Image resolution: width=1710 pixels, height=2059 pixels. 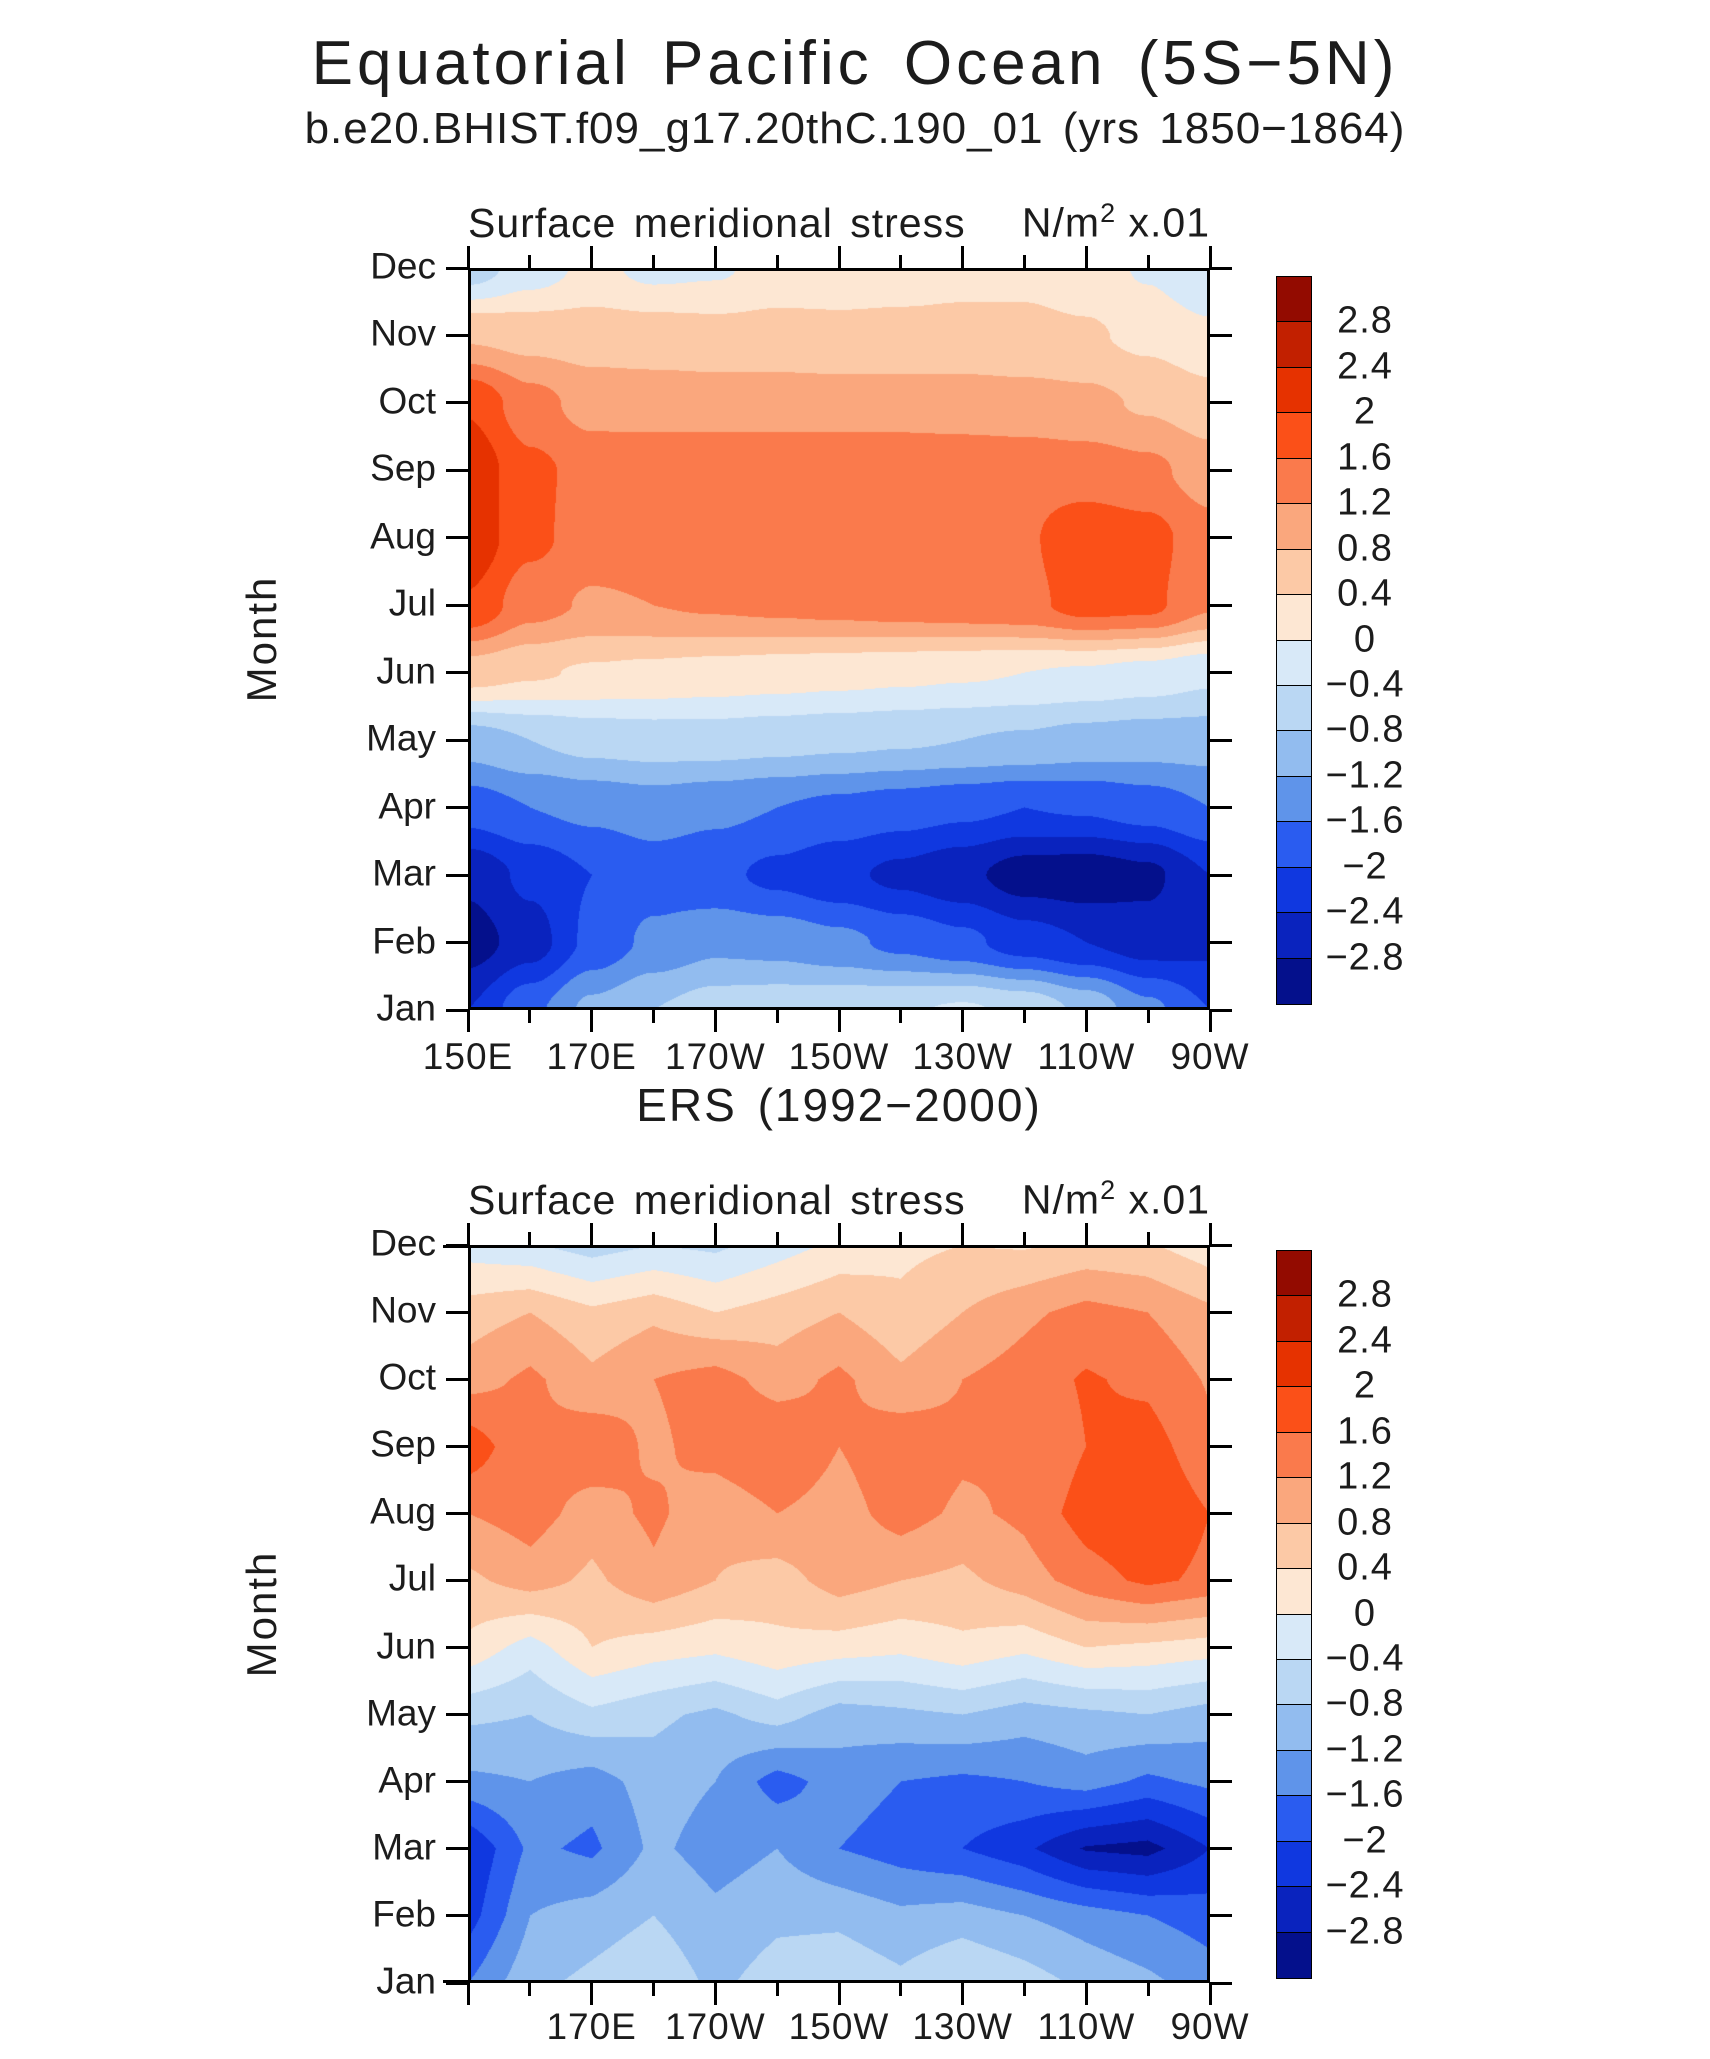 What do you see at coordinates (1365, 457) in the screenshot?
I see `colorbar-tick-label: 1.6` at bounding box center [1365, 457].